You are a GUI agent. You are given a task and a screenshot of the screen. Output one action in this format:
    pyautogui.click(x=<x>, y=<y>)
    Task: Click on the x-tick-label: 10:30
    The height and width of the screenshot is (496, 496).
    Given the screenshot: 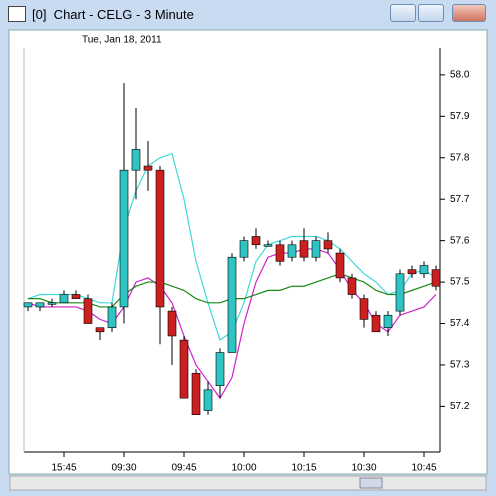 What is the action you would take?
    pyautogui.click(x=363, y=468)
    